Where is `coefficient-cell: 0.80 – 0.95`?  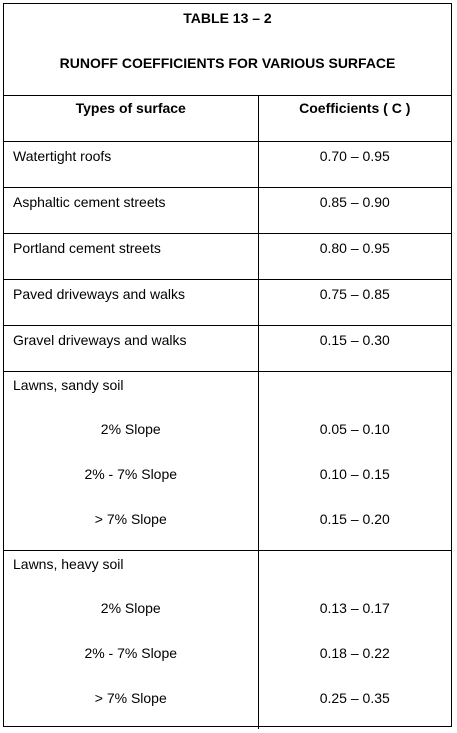 coefficient-cell: 0.80 – 0.95 is located at coordinates (354, 256).